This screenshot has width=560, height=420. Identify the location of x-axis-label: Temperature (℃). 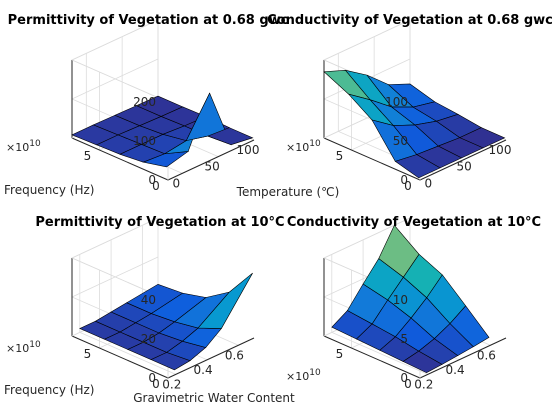
(288, 192).